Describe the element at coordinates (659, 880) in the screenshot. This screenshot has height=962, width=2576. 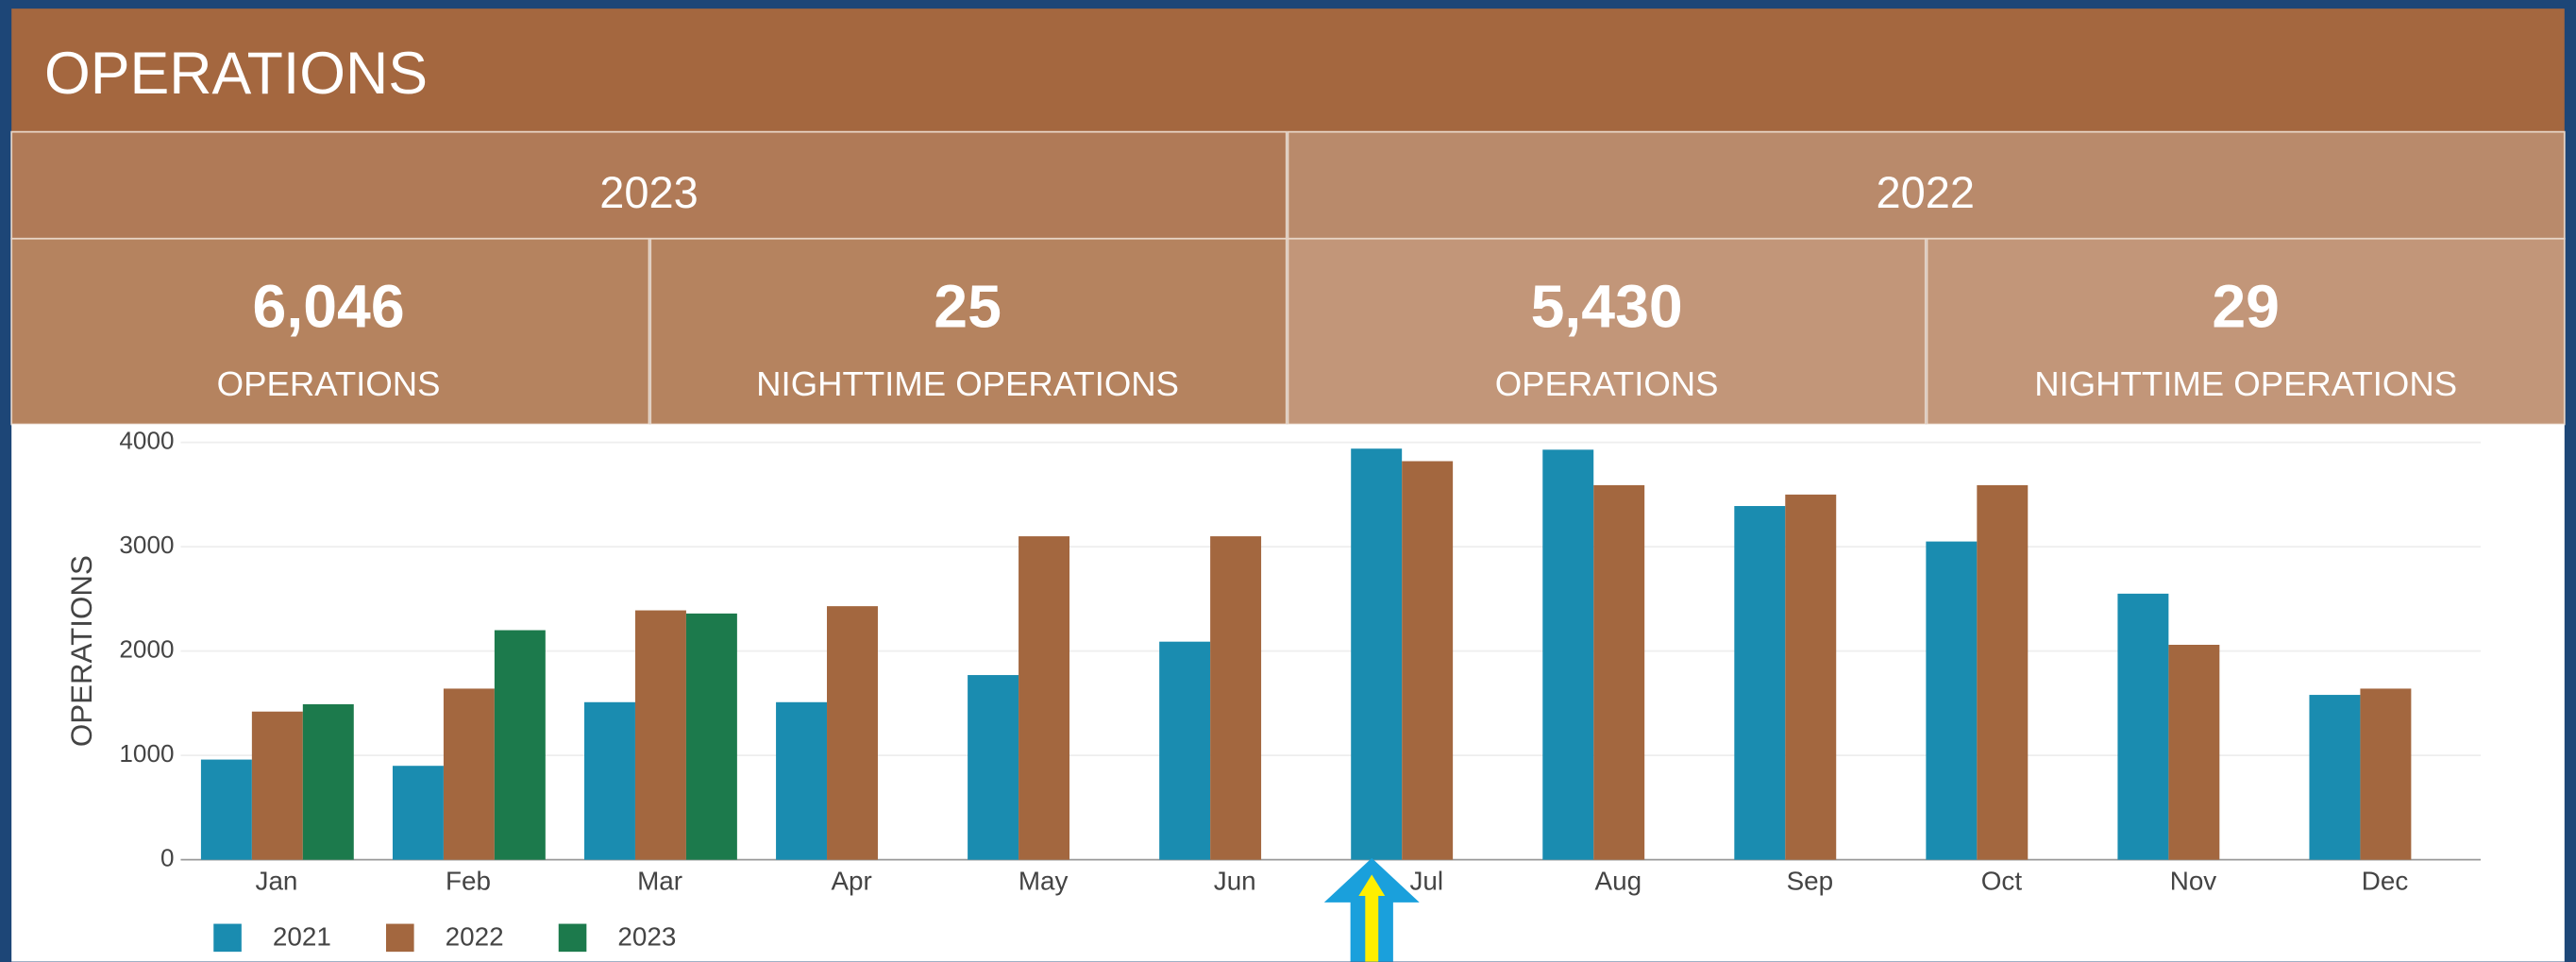
I see `x-tick-label: Mar` at that location.